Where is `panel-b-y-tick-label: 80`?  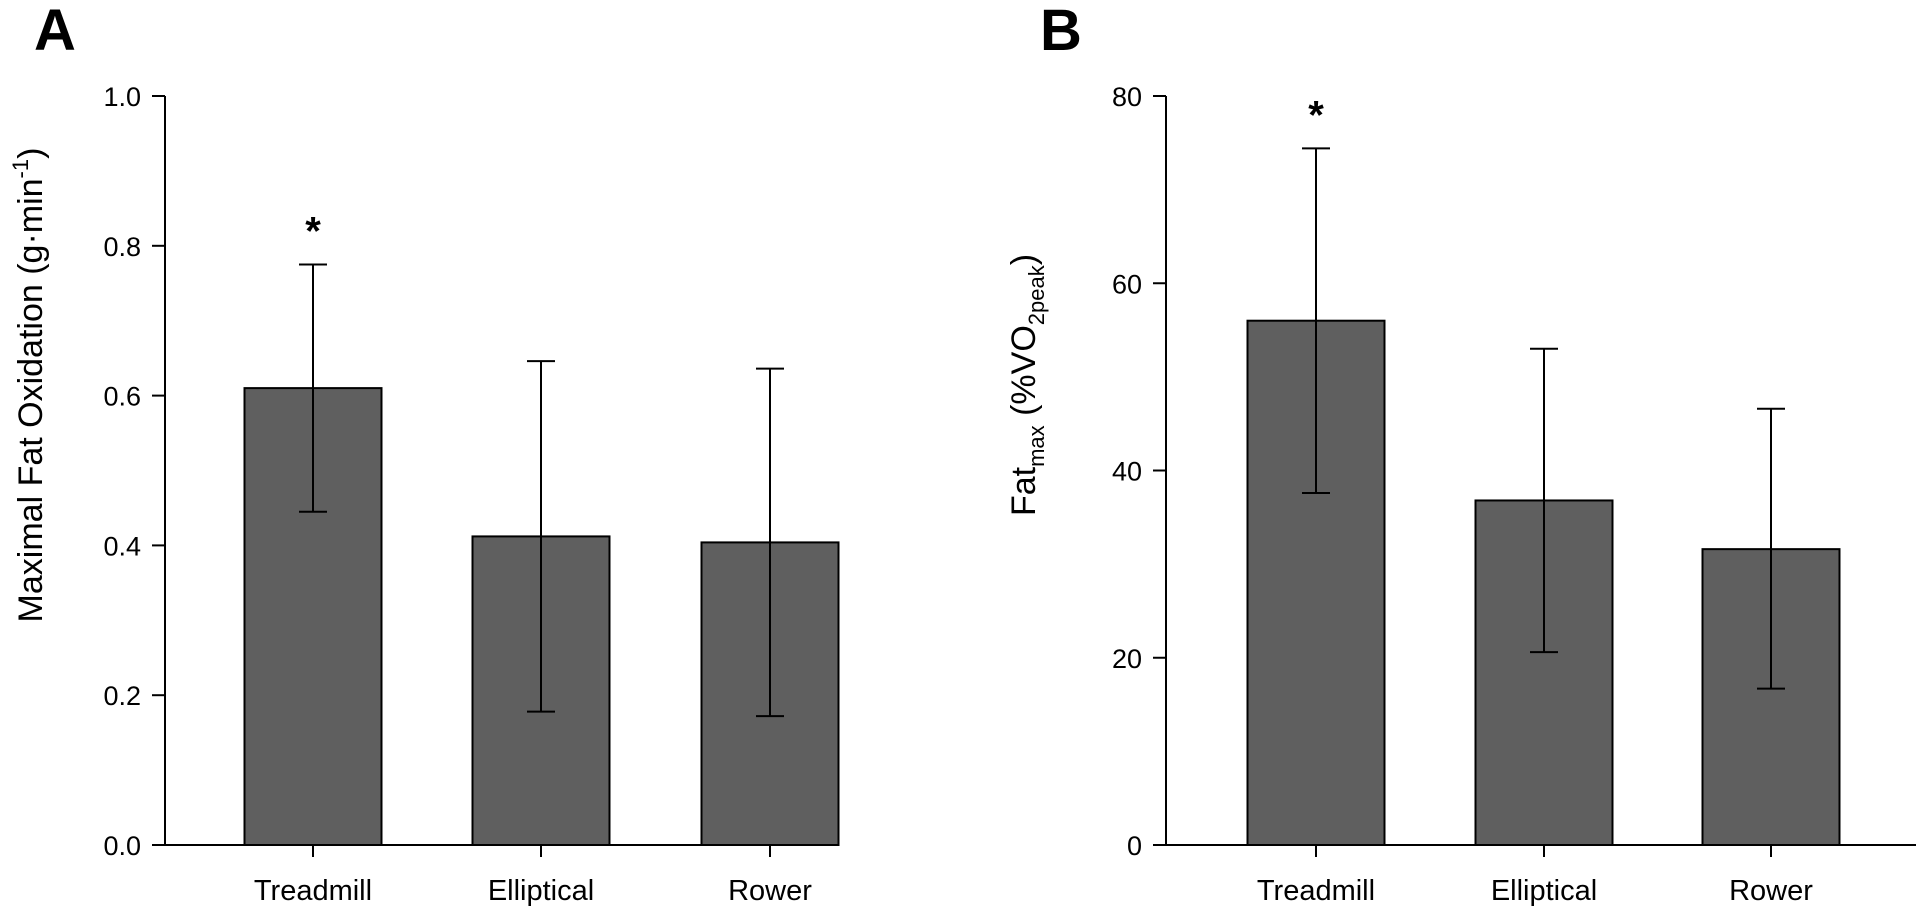 panel-b-y-tick-label: 80 is located at coordinates (1127, 97).